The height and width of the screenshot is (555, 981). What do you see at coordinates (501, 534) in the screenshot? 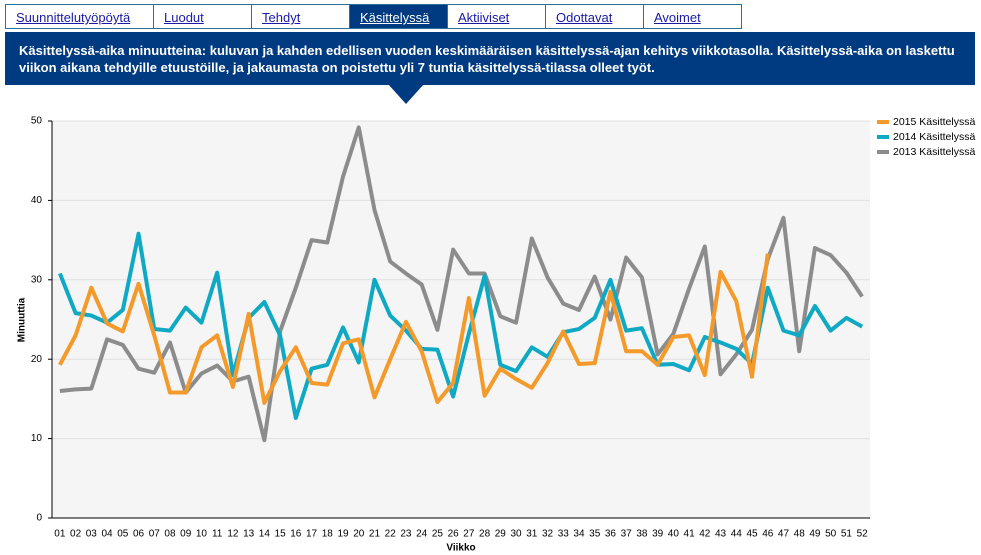
I see `x-tick-label: 29` at bounding box center [501, 534].